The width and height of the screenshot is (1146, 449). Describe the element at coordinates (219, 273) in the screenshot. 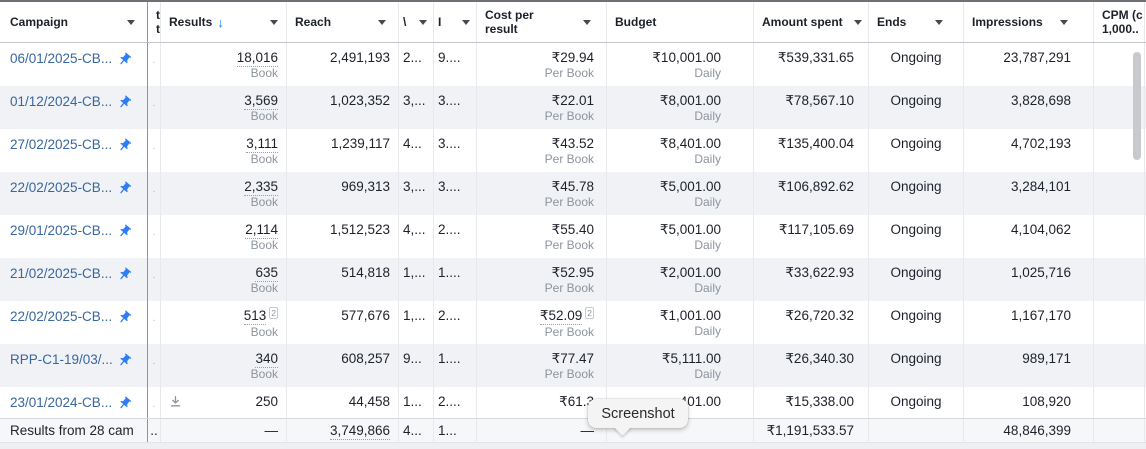

I see `results-value: 635` at that location.